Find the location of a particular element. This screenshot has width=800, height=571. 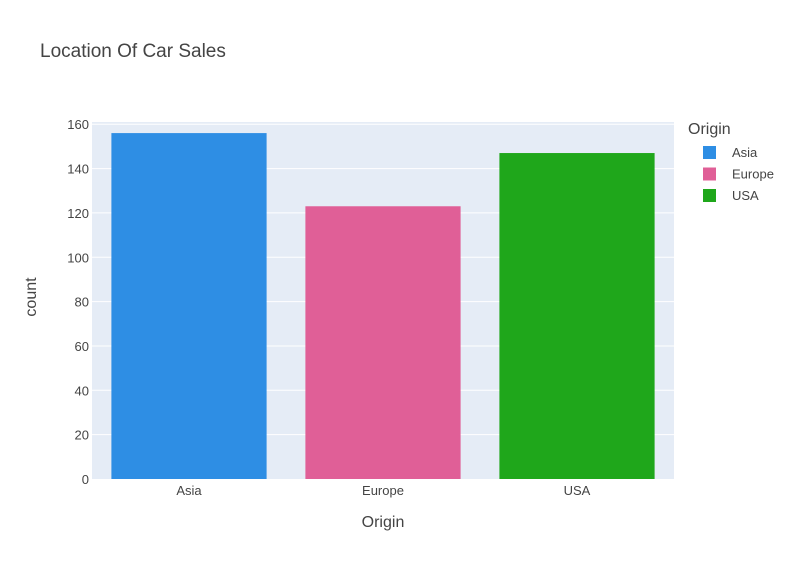

legend-swatch-asia is located at coordinates (709, 152).